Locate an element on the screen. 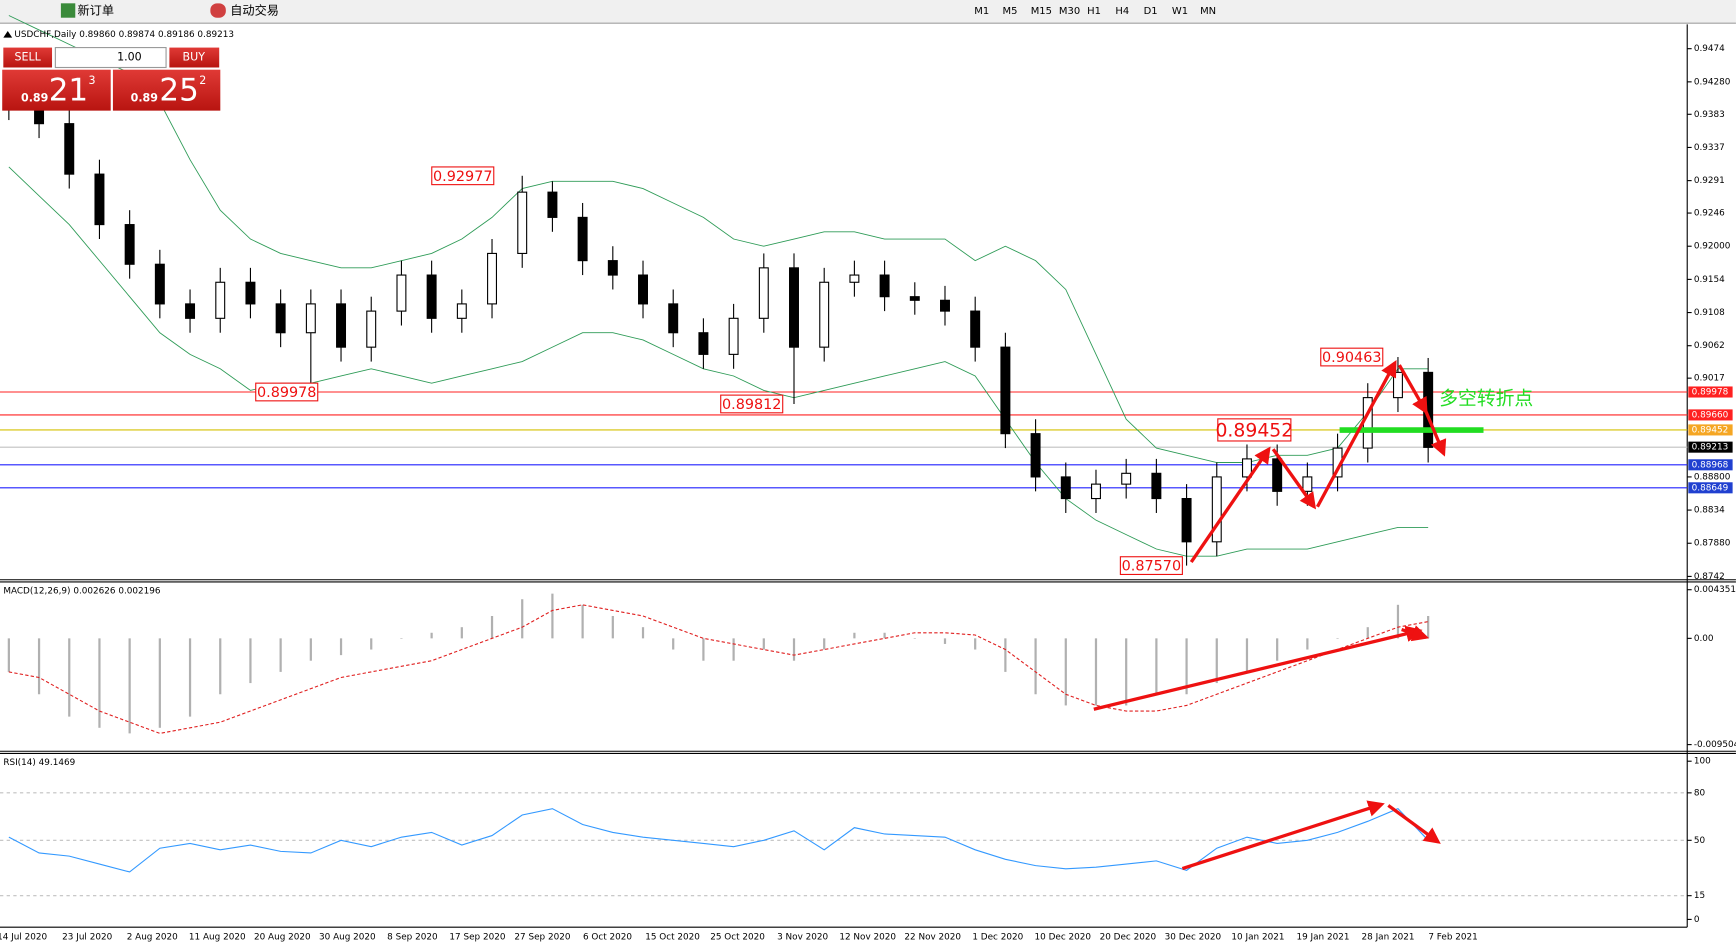 The width and height of the screenshot is (1736, 946). y-tick-label: 0.9337 is located at coordinates (1709, 148).